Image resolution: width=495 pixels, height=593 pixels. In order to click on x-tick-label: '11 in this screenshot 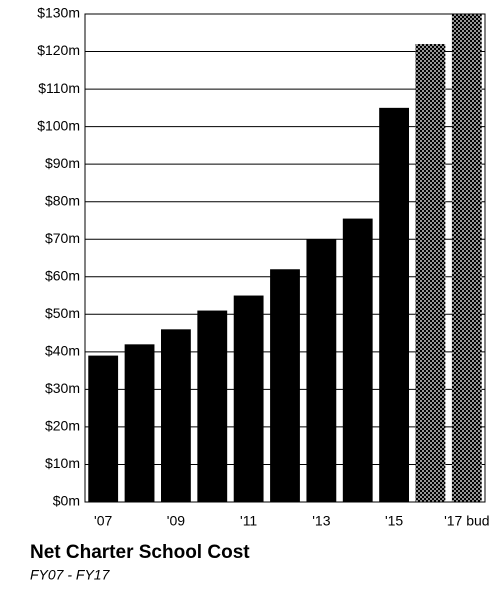, I will do `click(248, 521)`.